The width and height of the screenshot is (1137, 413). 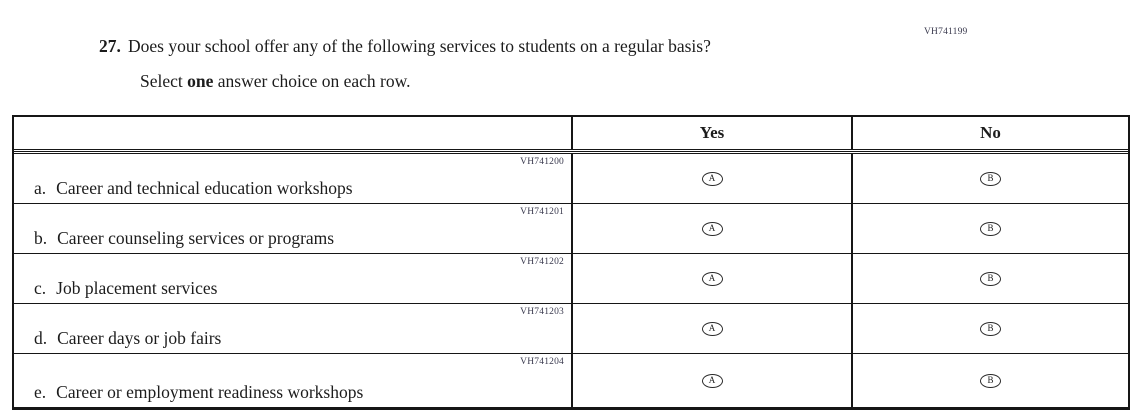 I want to click on instruction-suffix: answer choice on each row., so click(x=312, y=81).